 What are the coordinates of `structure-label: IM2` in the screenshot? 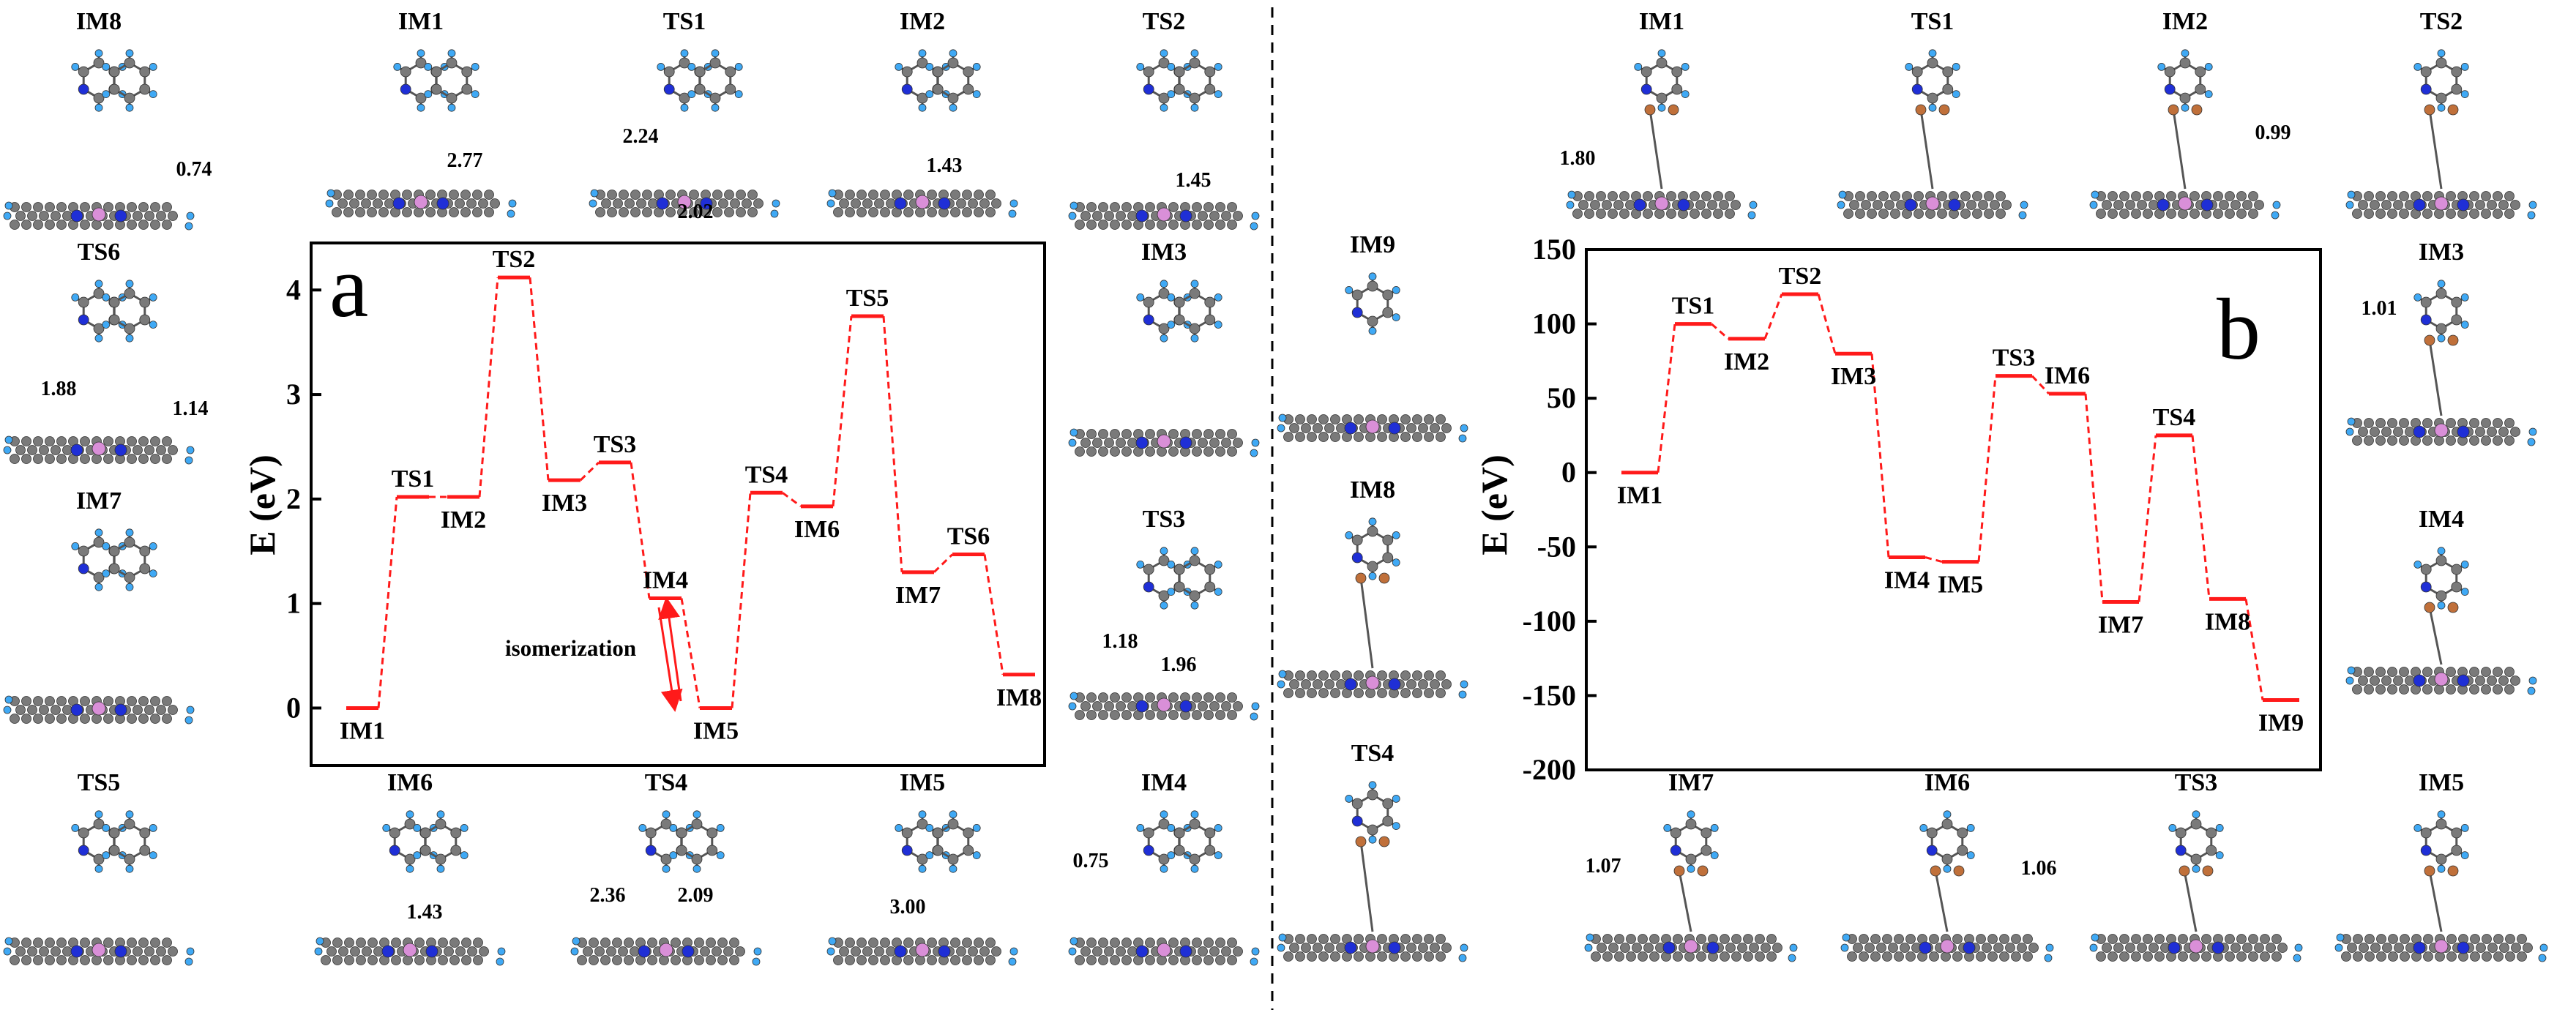 It's located at (2185, 22).